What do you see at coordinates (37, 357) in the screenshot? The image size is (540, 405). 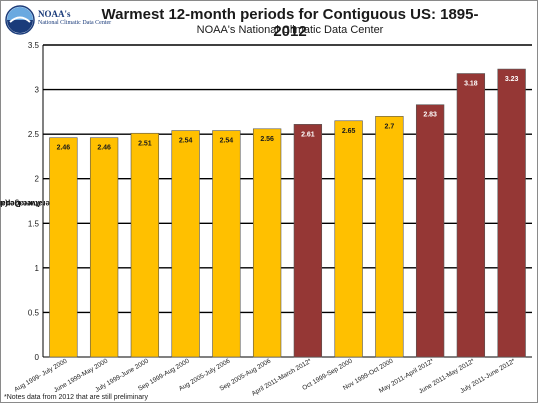 I see `y-tick-label: 0` at bounding box center [37, 357].